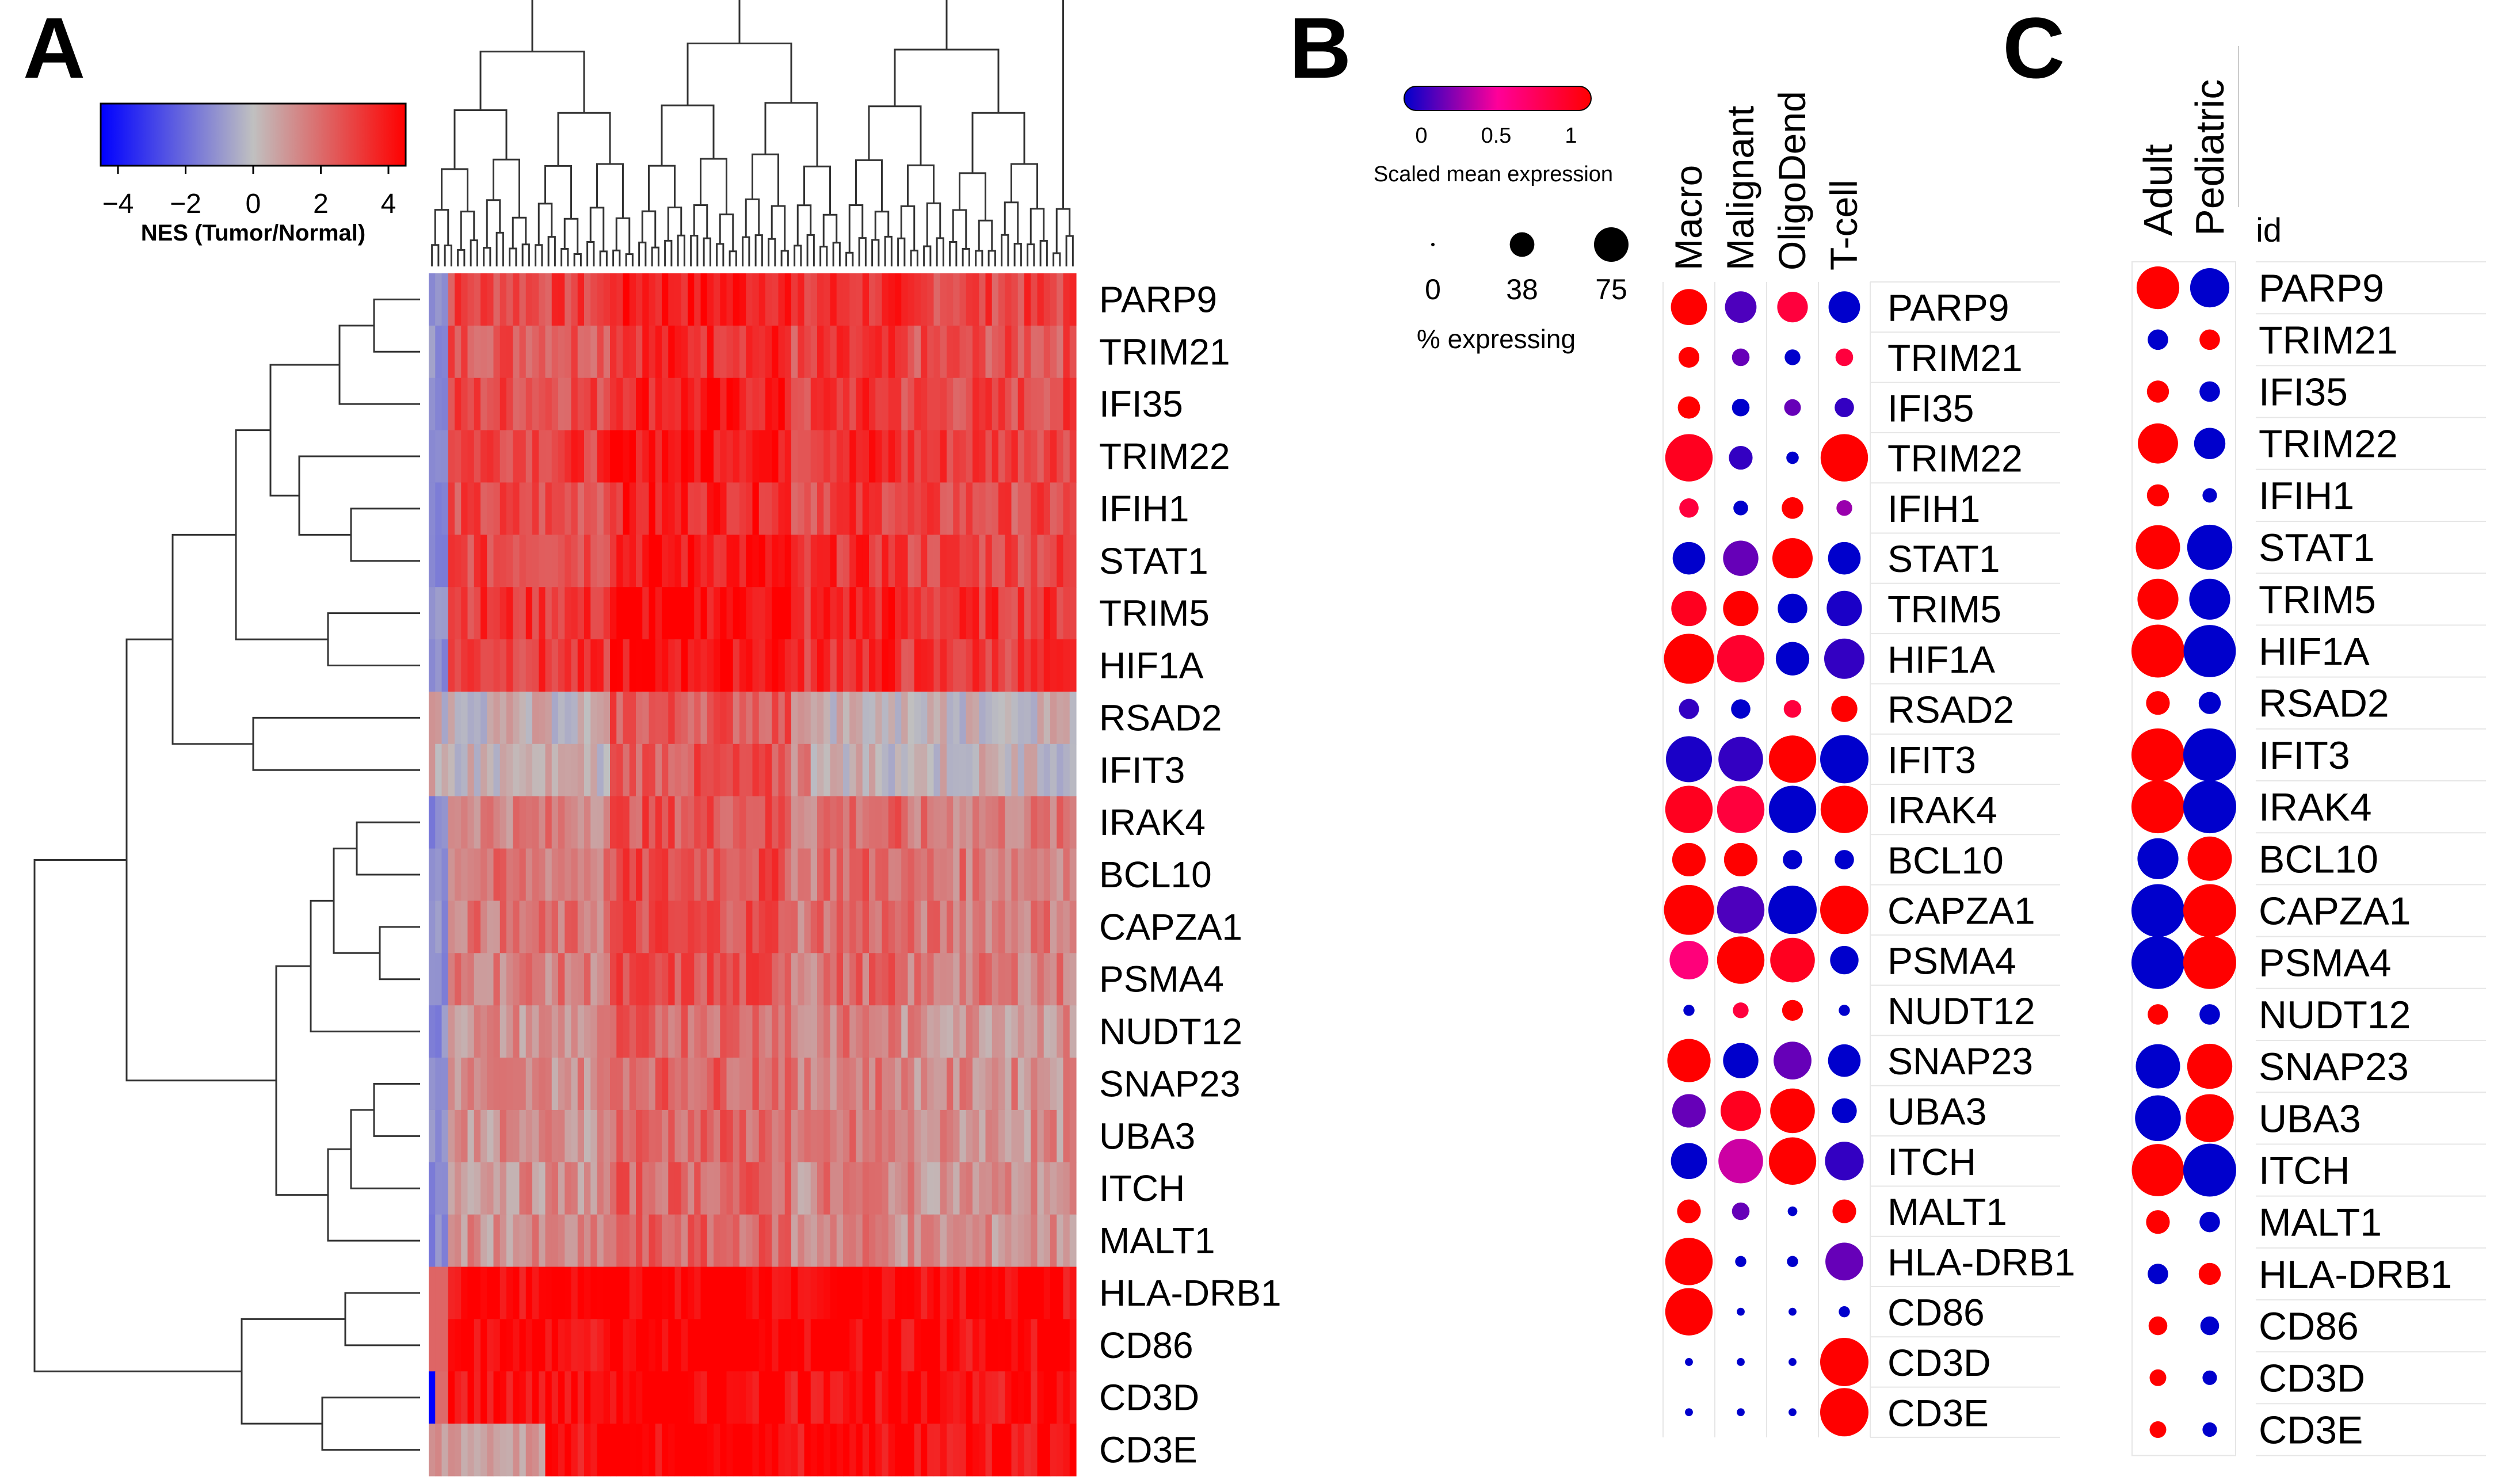  Describe the element at coordinates (253, 233) in the screenshot. I see `nes-legend-title: NES (Tumor/Normal)` at that location.